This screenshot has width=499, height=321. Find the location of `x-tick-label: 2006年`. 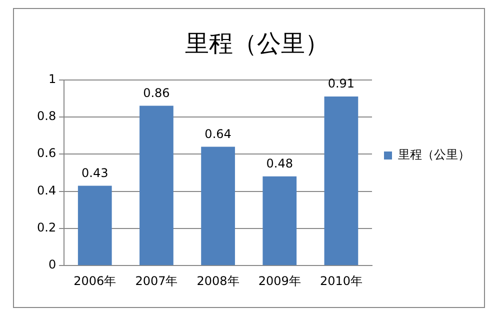

x-tick-label: 2006年 is located at coordinates (95, 281).